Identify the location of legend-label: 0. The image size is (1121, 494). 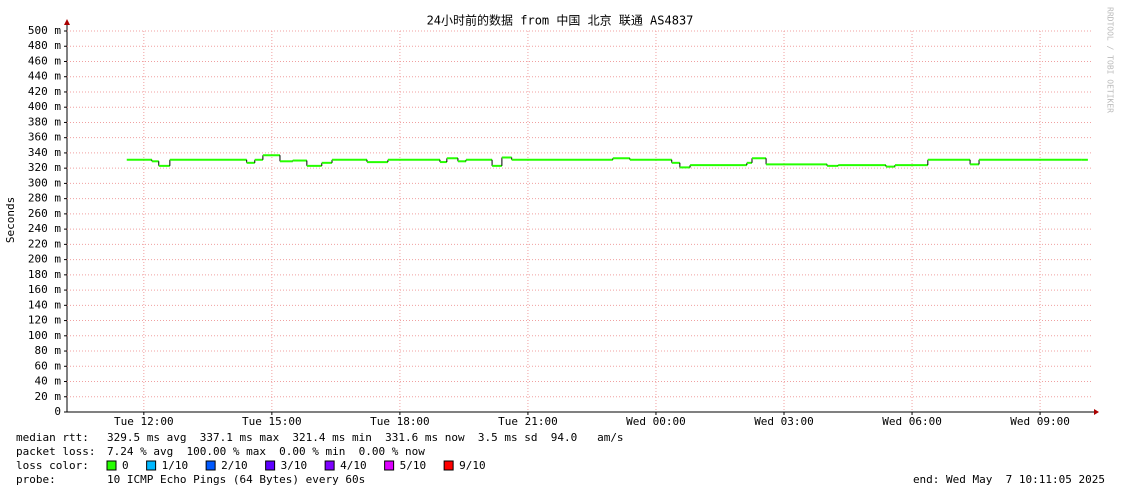
(125, 465).